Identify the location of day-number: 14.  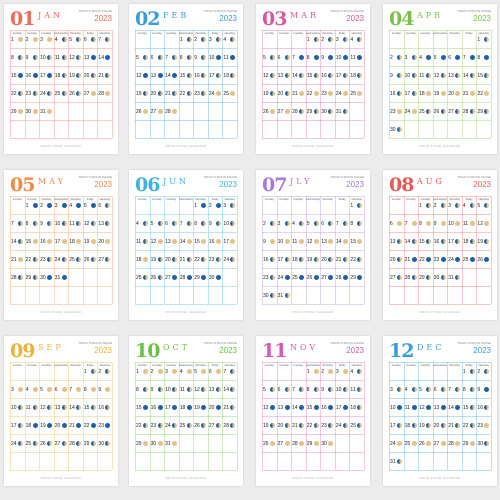
(101, 58).